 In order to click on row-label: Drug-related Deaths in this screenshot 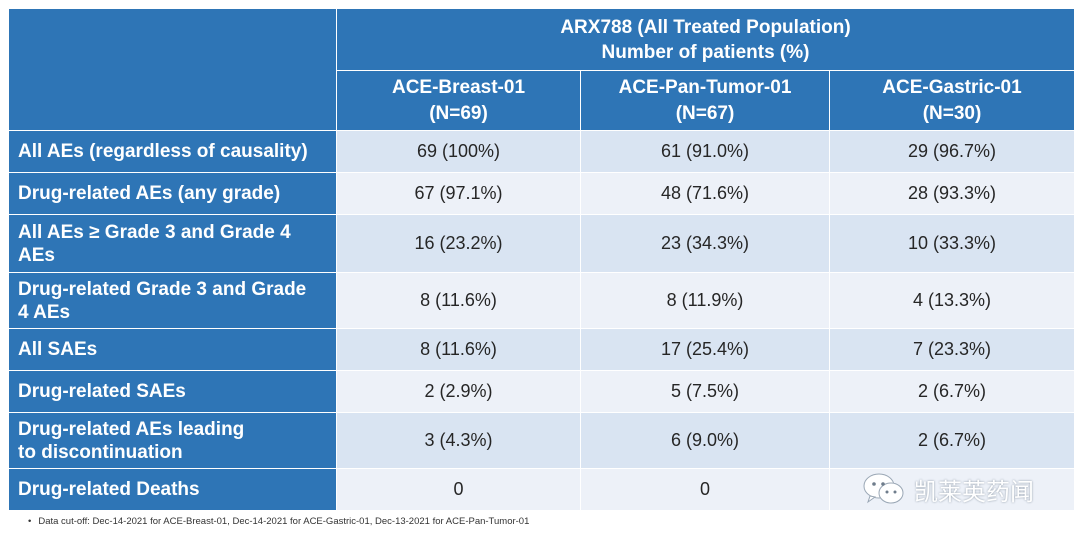, I will do `click(172, 489)`.